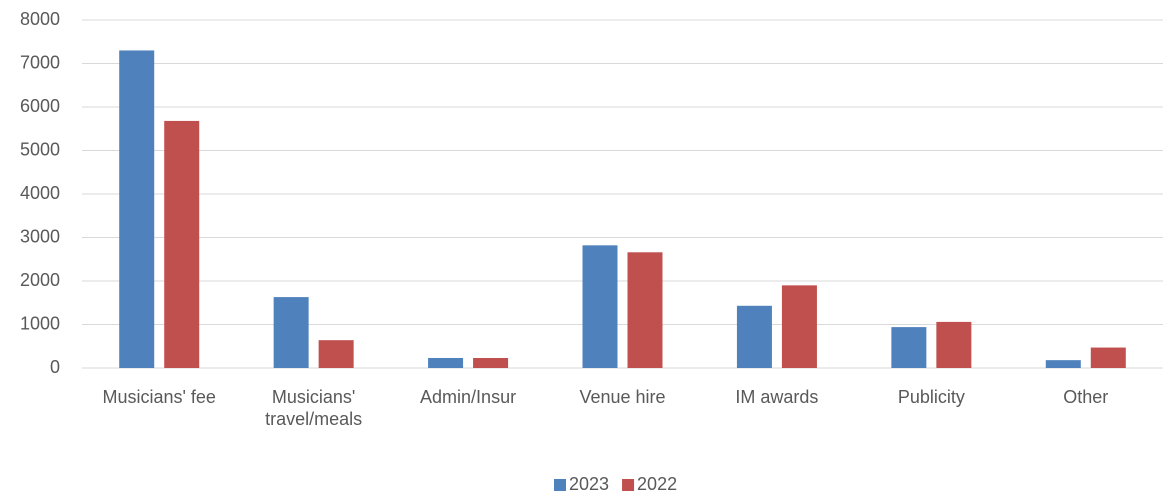 Image resolution: width=1166 pixels, height=497 pixels. Describe the element at coordinates (159, 397) in the screenshot. I see `x-tick-label: Musicians' fee` at that location.